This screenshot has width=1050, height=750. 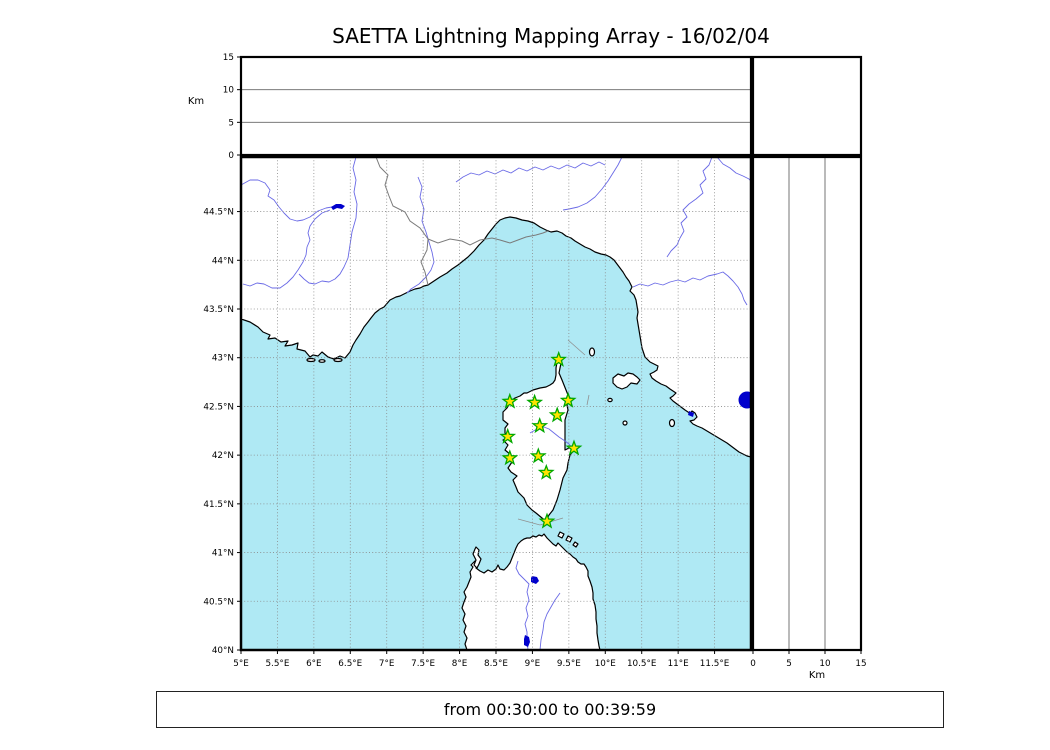 What do you see at coordinates (387, 664) in the screenshot?
I see `lon-tick-label: 7°E` at bounding box center [387, 664].